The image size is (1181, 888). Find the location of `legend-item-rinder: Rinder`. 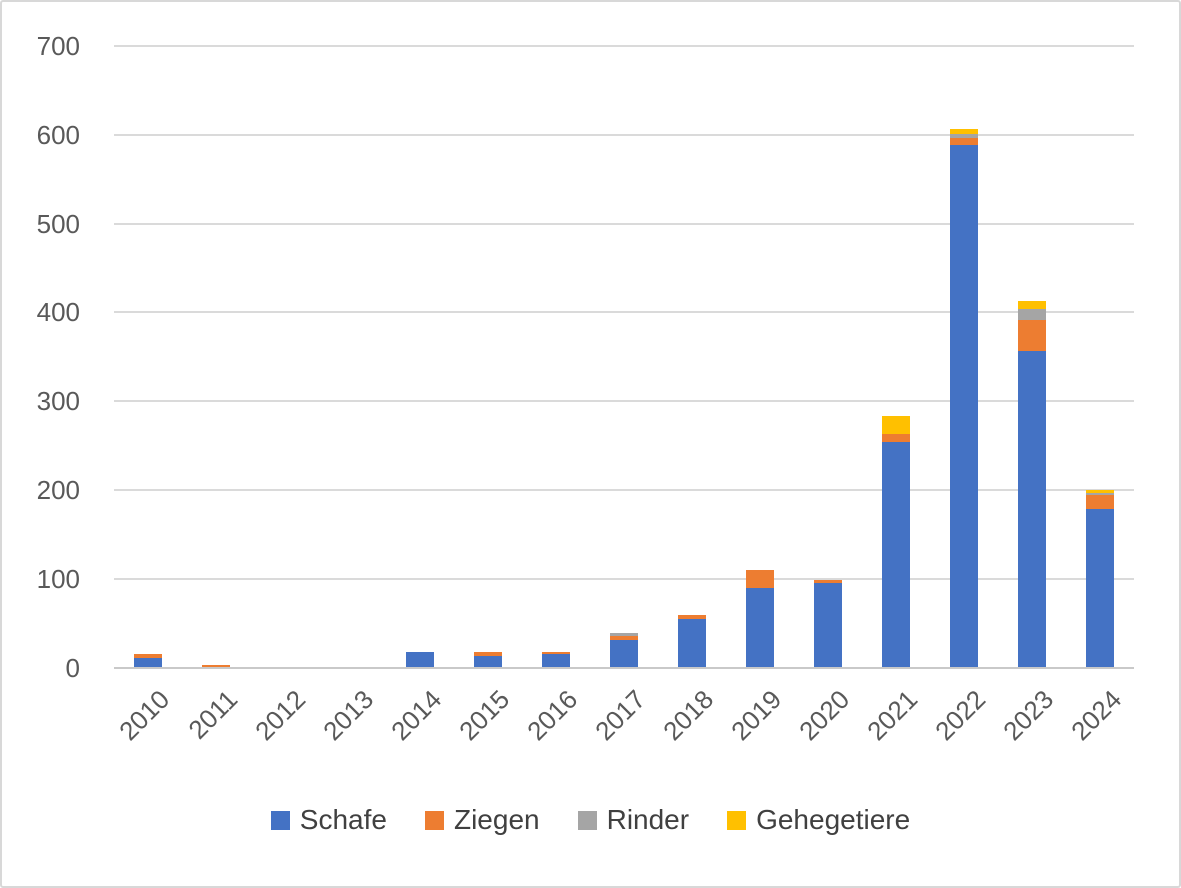

legend-item-rinder: Rinder is located at coordinates (633, 820).